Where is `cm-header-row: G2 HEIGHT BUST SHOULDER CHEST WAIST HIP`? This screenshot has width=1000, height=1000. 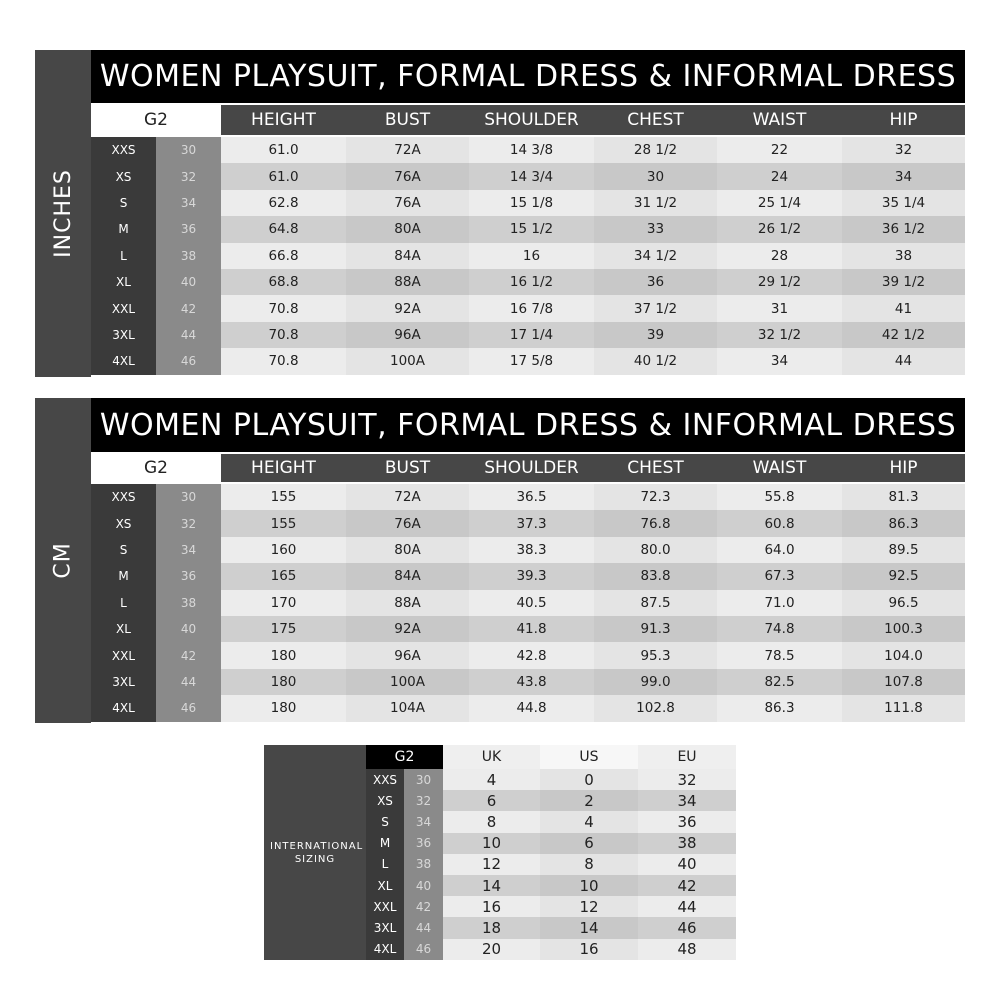 cm-header-row: G2 HEIGHT BUST SHOULDER CHEST WAIST HIP is located at coordinates (528, 468).